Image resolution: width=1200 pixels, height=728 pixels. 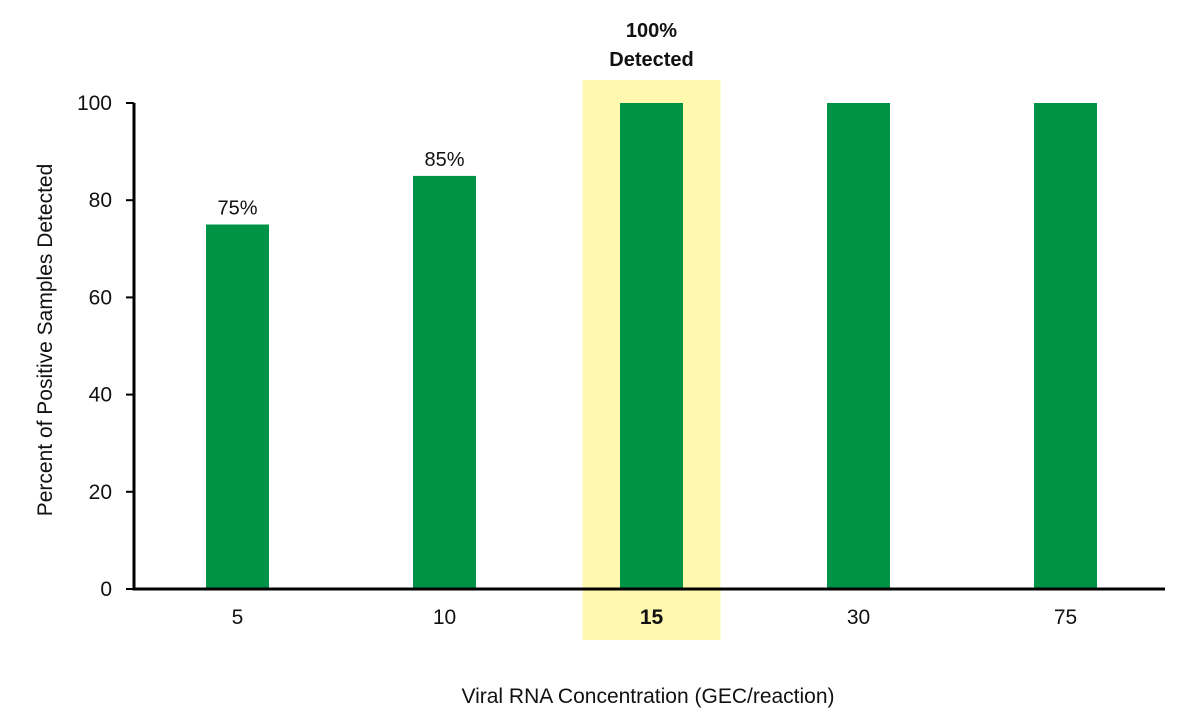 What do you see at coordinates (94, 103) in the screenshot?
I see `y-tick-label: 100` at bounding box center [94, 103].